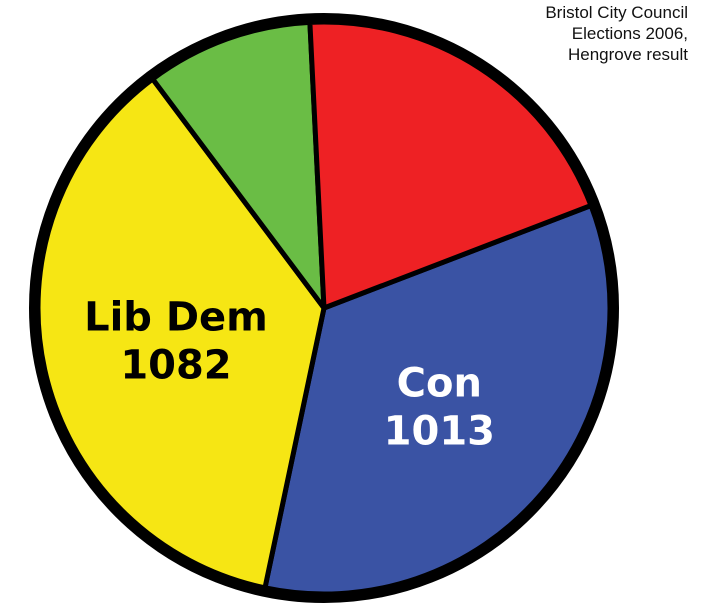 The width and height of the screenshot is (706, 605). Describe the element at coordinates (627, 54) in the screenshot. I see `chart-title-line-3: Hengrove result` at that location.